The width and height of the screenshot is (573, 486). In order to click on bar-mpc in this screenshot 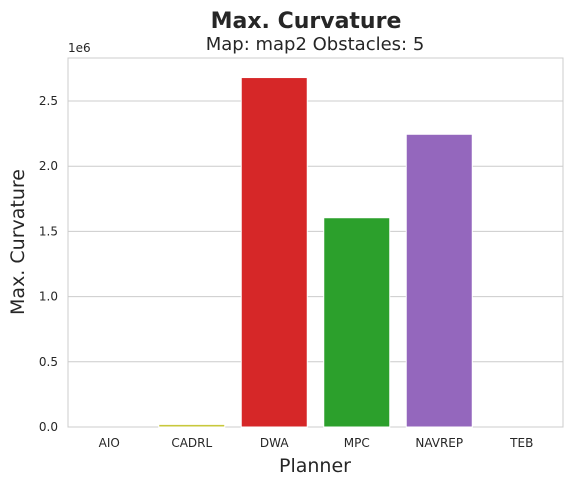, I will do `click(357, 322)`.